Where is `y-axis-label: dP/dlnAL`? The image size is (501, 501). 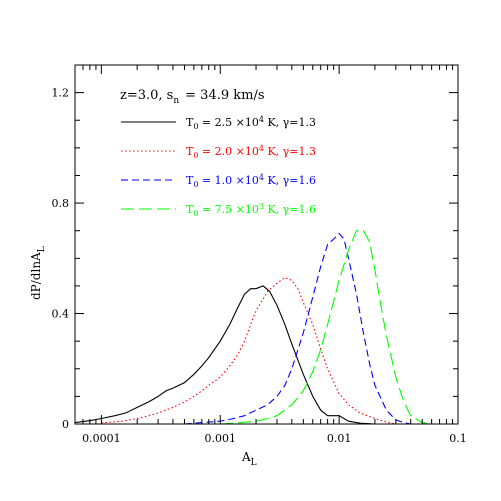
y-axis-label: dP/dlnAL is located at coordinates (38, 273).